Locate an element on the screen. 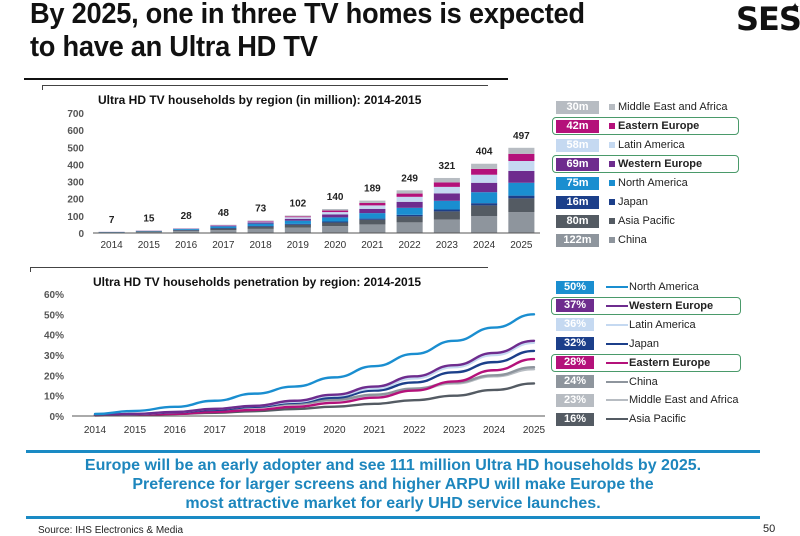  chart2-y-tick: 60% is located at coordinates (54, 295).